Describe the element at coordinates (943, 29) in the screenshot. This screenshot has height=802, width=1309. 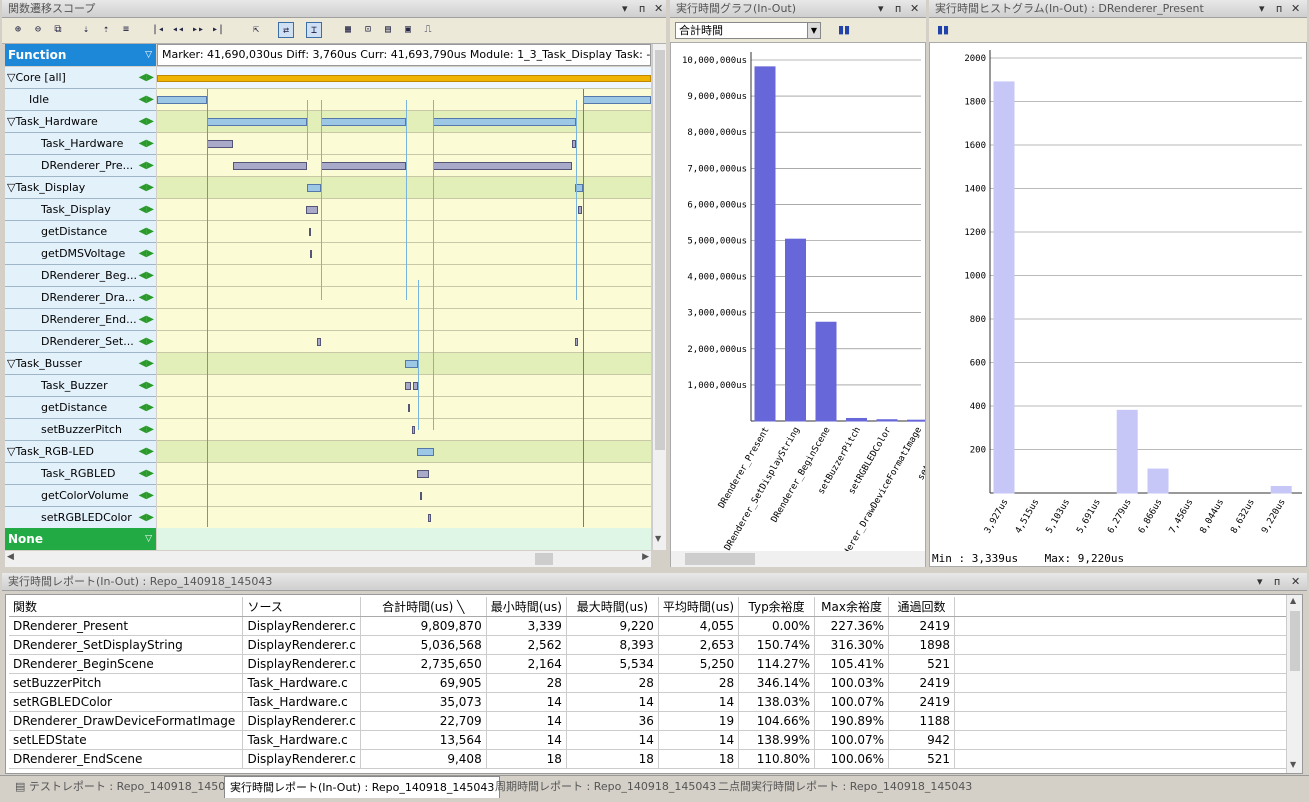
I see `bar-chart-icon: ▮▮` at that location.